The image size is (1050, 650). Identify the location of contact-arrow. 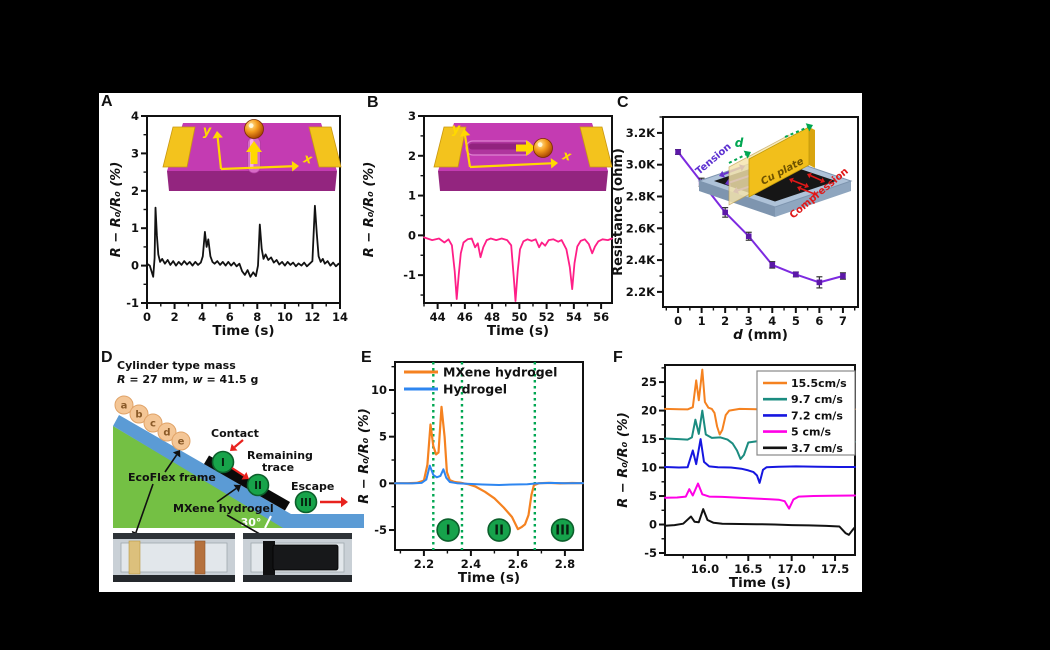
(238, 443).